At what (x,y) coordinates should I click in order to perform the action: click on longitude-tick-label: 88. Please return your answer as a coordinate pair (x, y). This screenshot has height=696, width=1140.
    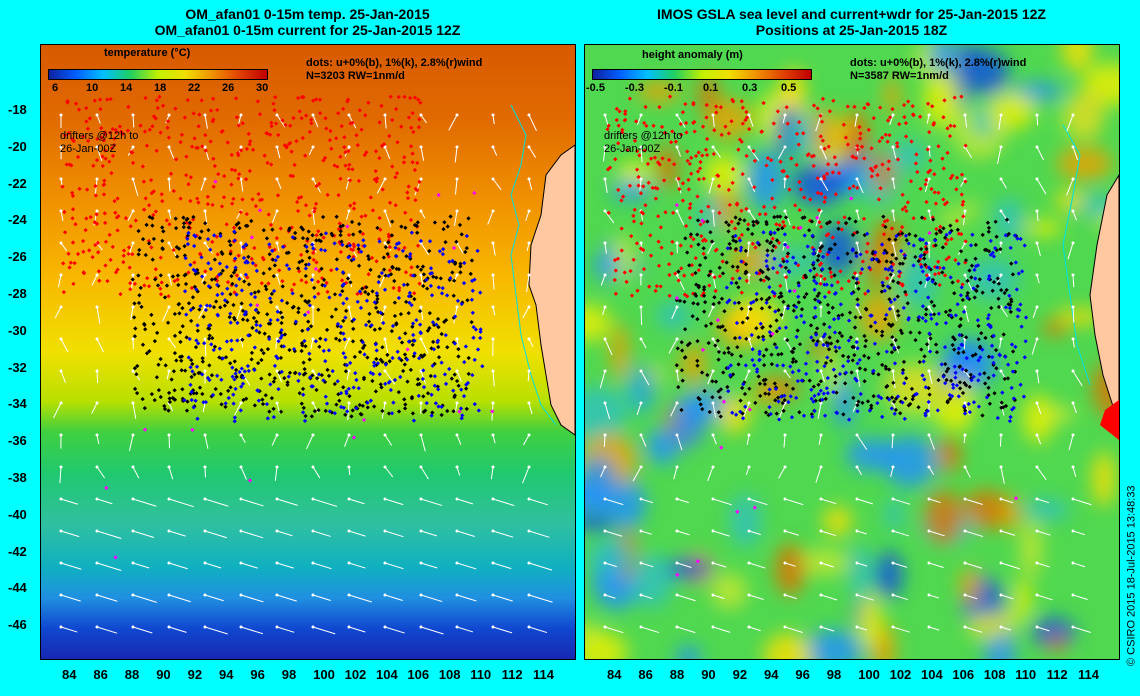
    Looking at the image, I should click on (677, 674).